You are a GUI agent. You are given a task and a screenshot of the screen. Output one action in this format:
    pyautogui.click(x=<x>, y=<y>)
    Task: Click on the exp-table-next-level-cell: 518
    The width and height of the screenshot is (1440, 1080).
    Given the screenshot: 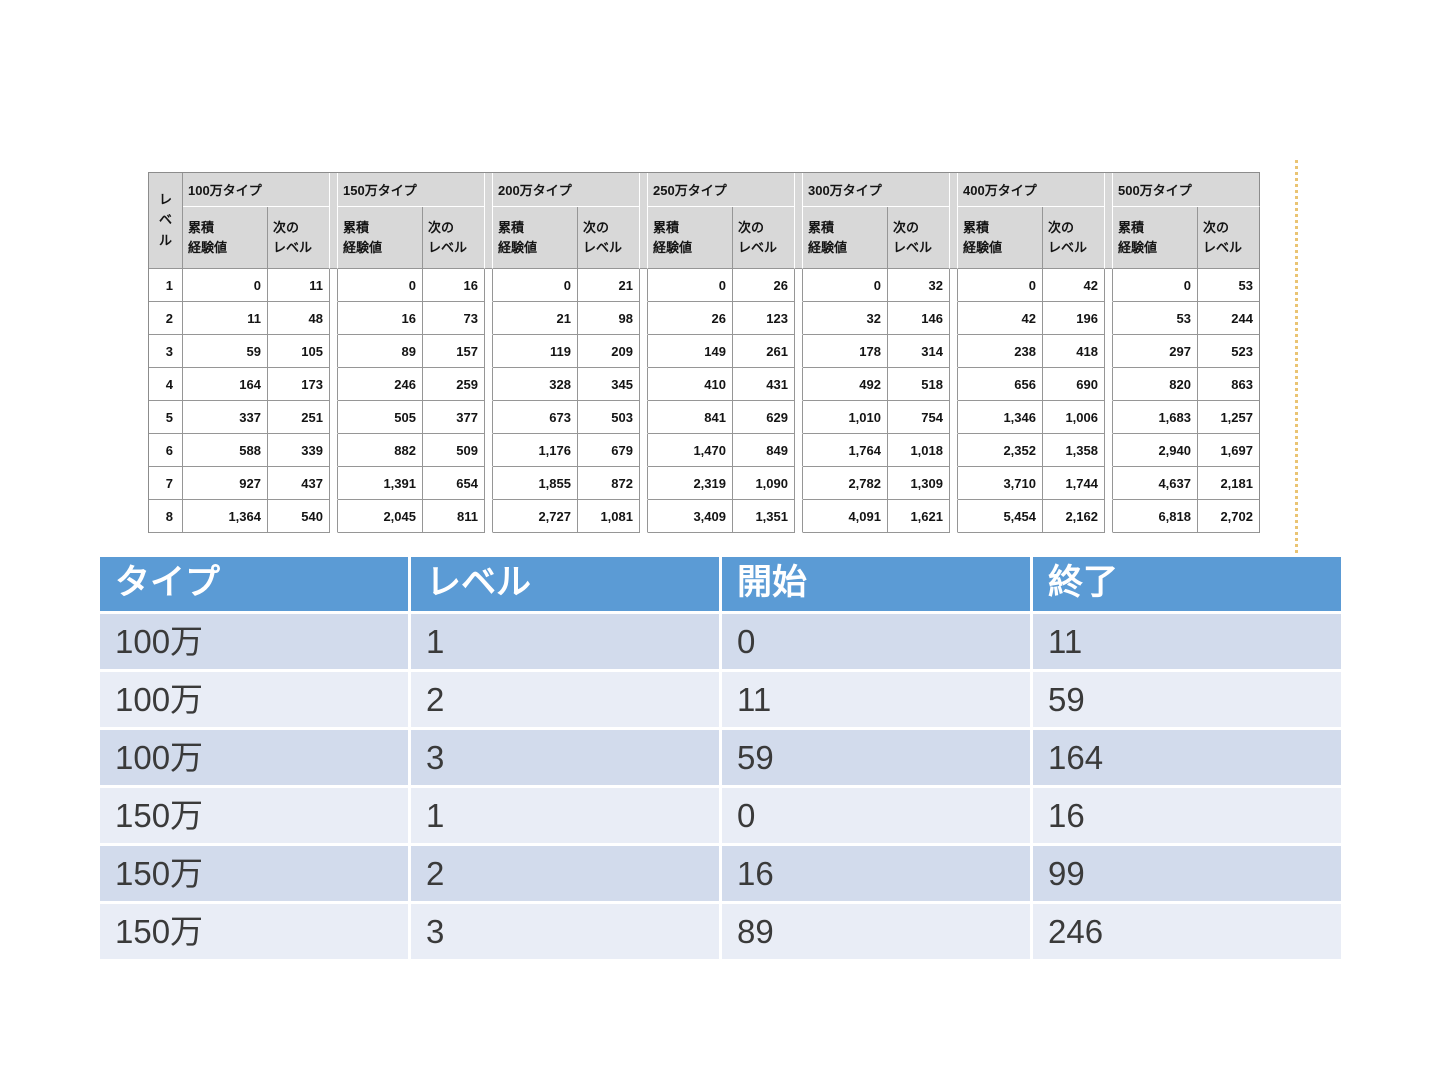 What is the action you would take?
    pyautogui.click(x=919, y=384)
    